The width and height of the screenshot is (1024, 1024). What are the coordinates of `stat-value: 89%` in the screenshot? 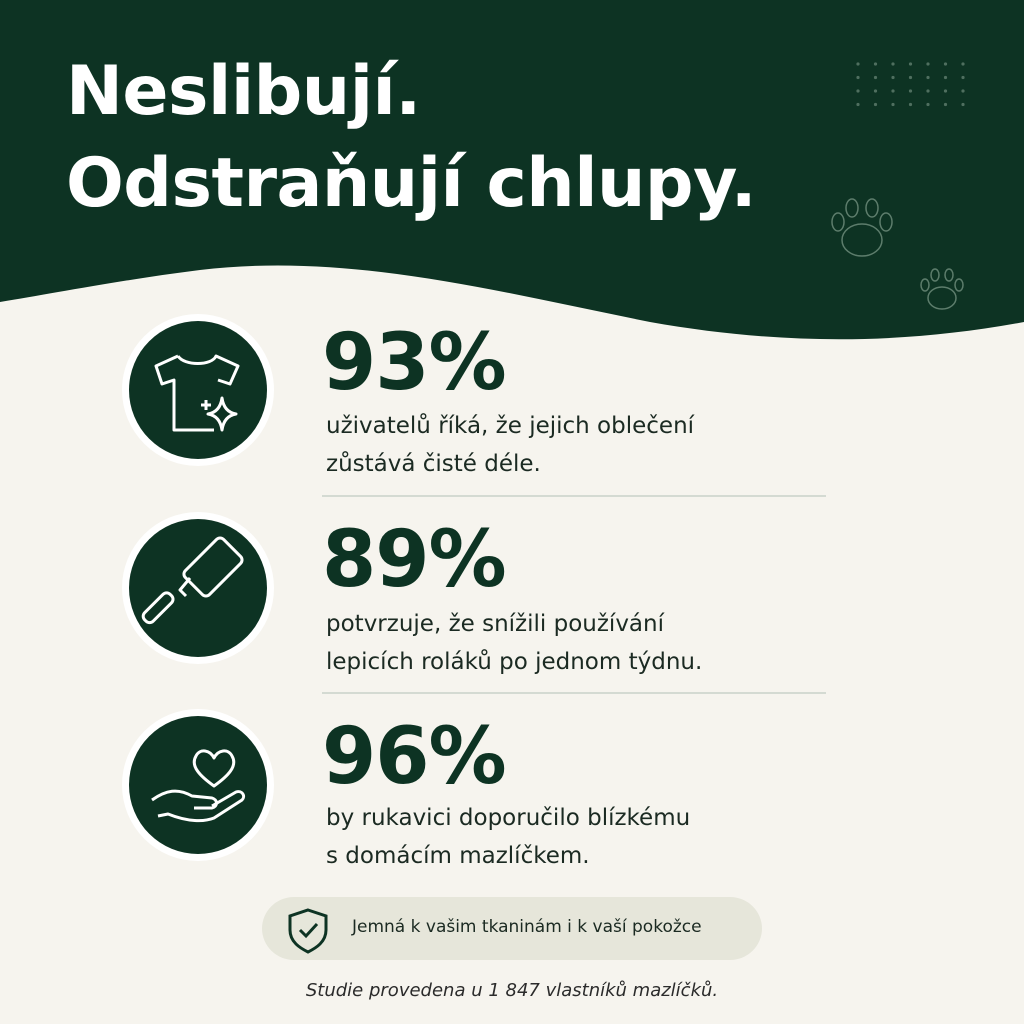 It's located at (414, 560).